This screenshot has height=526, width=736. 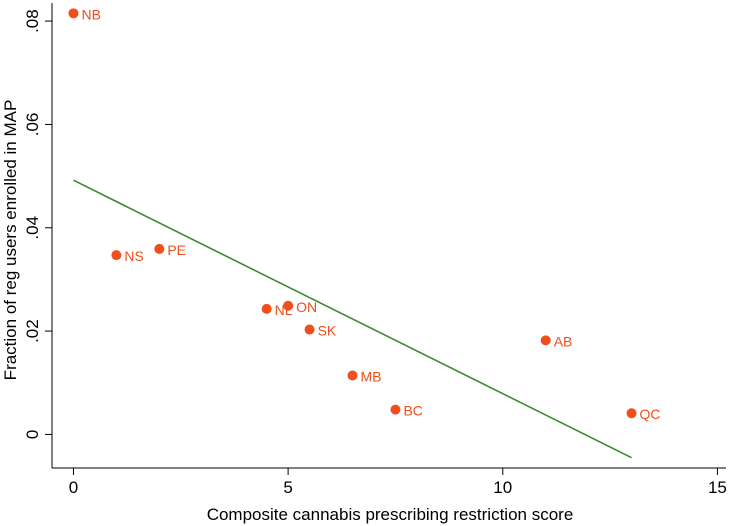 I want to click on data-point-nb, so click(x=73, y=13).